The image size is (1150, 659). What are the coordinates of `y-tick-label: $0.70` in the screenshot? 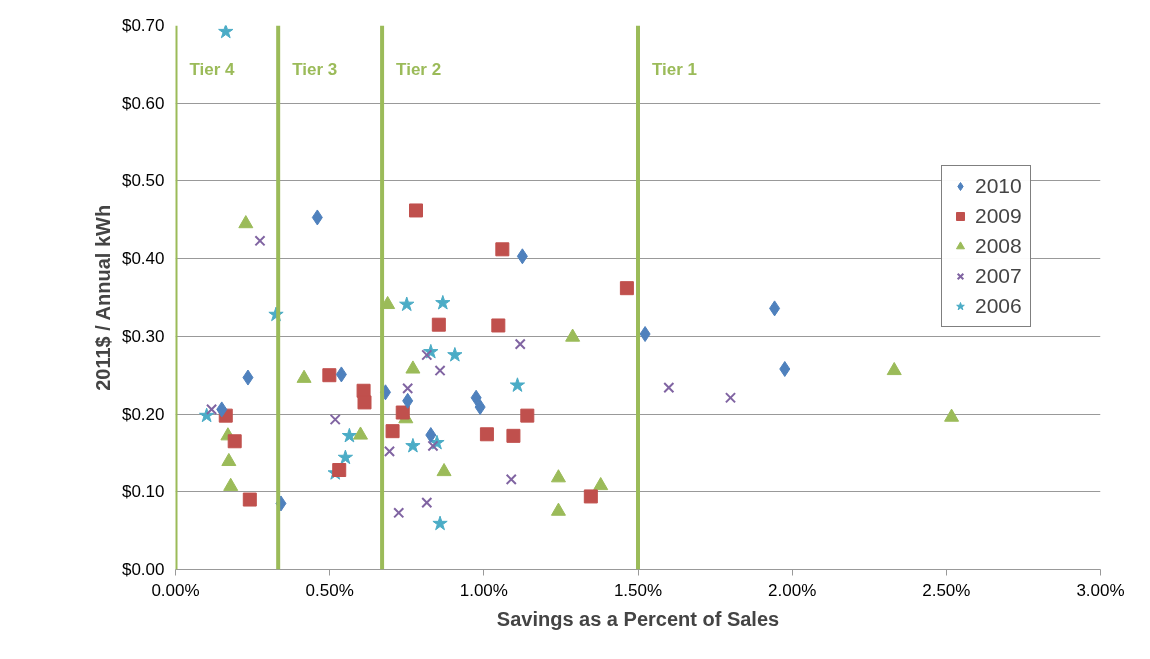 It's located at (143, 25).